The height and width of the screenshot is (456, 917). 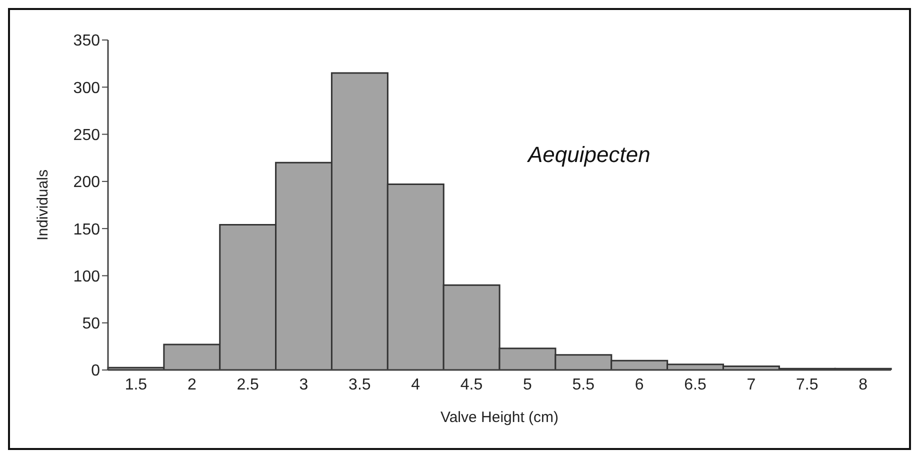 What do you see at coordinates (695, 385) in the screenshot?
I see `x-tick-label: 6.5` at bounding box center [695, 385].